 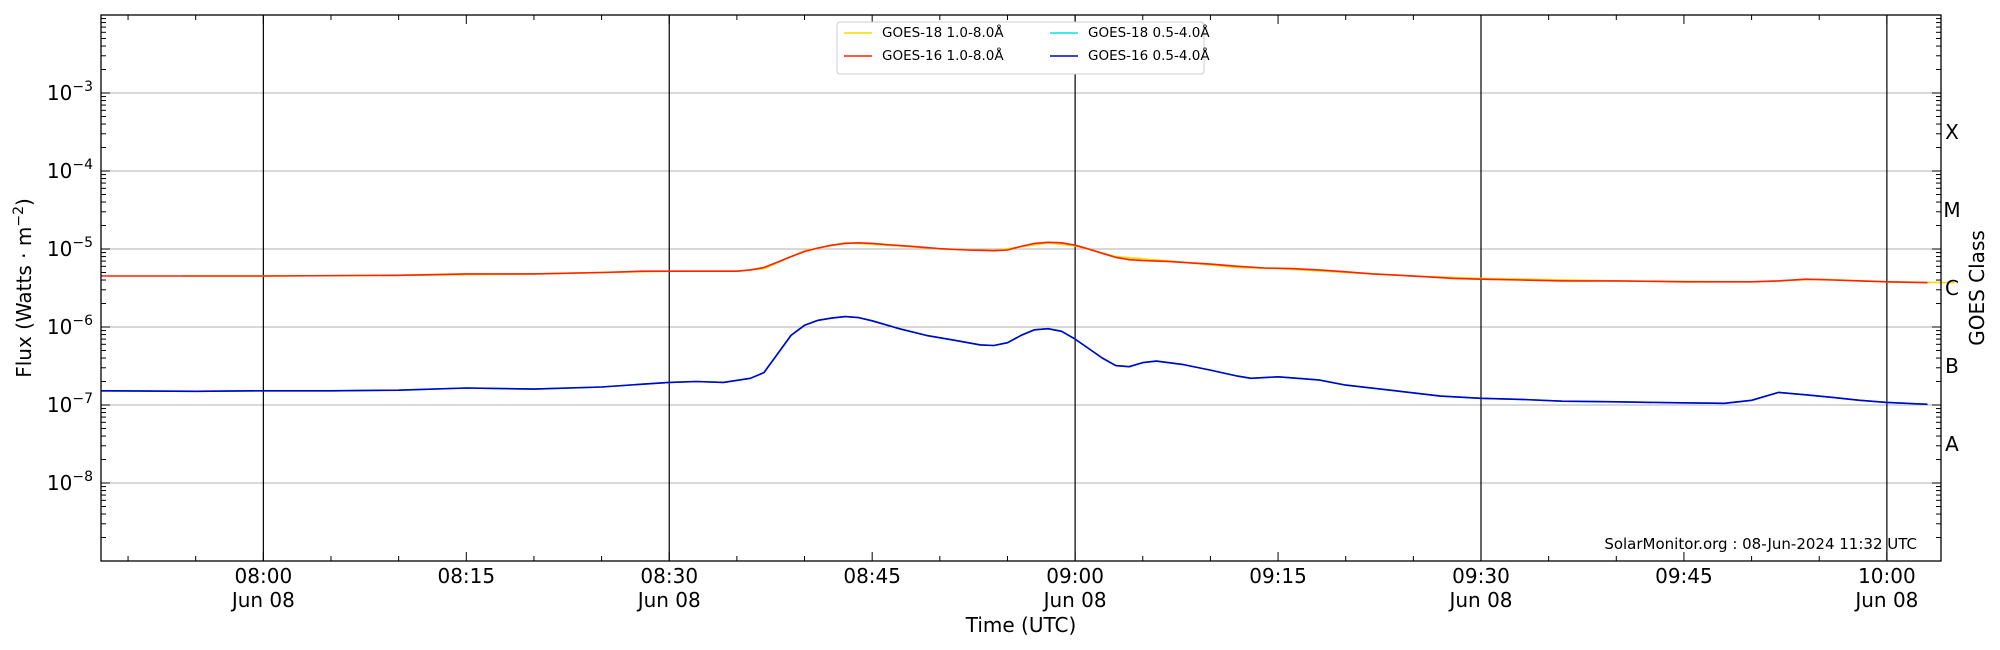 I want to click on x-tick-label: 09:15, so click(x=1278, y=576).